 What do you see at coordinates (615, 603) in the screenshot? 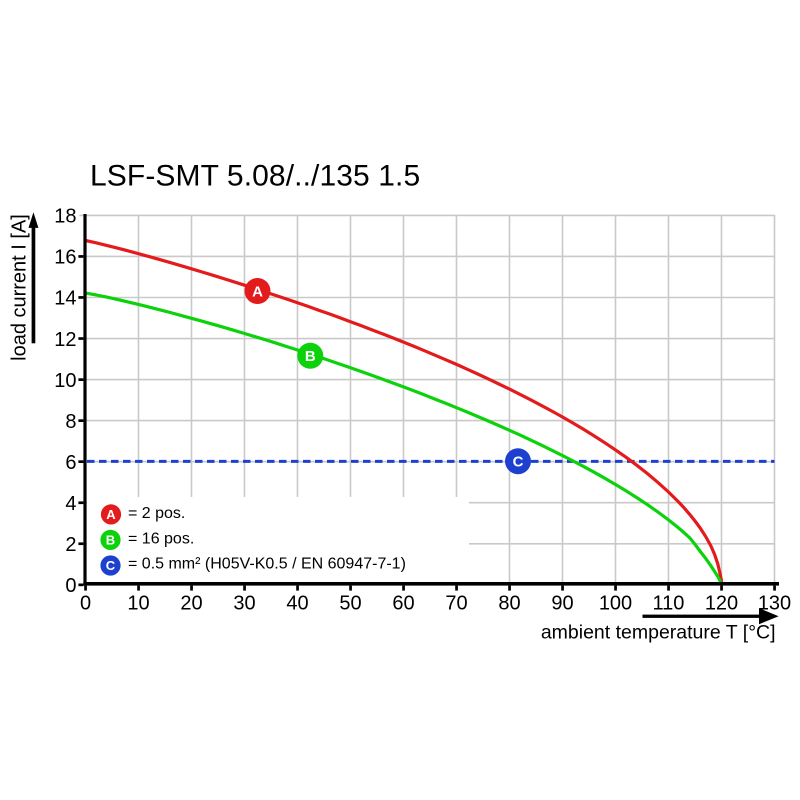
I see `svg-text: 100` at bounding box center [615, 603].